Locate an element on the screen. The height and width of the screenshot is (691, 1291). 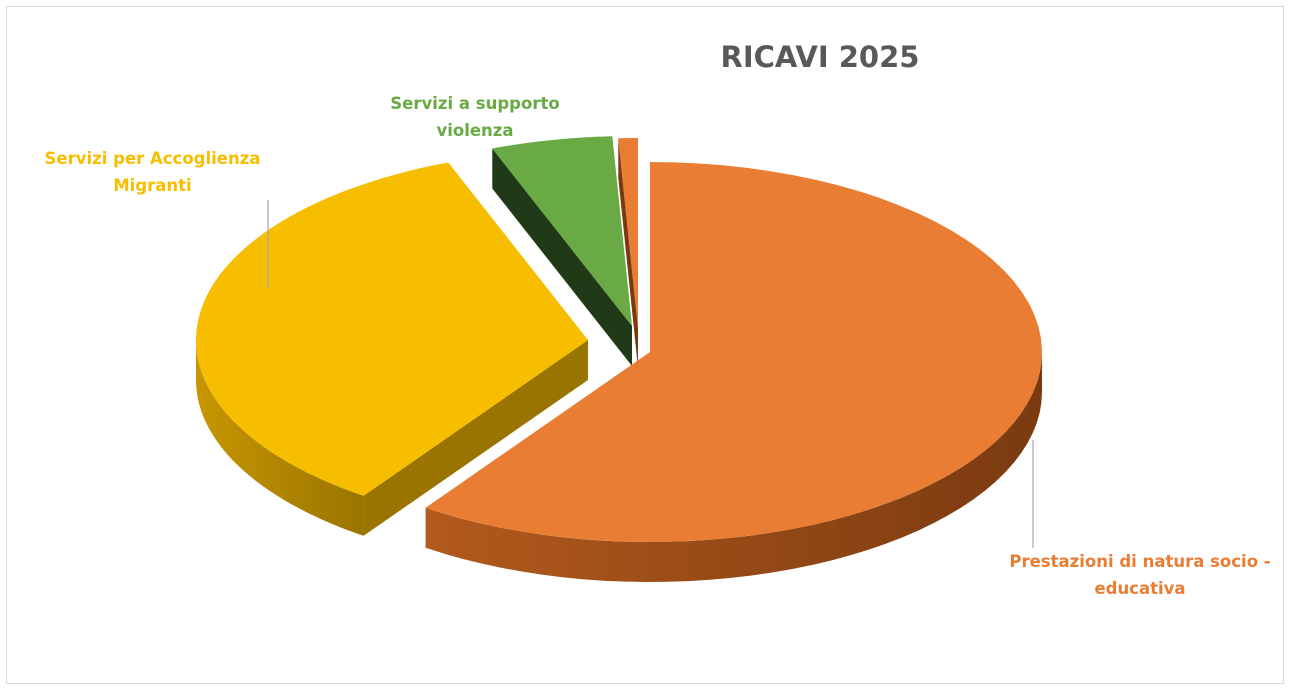
slice-altro-cut is located at coordinates (628, 253).